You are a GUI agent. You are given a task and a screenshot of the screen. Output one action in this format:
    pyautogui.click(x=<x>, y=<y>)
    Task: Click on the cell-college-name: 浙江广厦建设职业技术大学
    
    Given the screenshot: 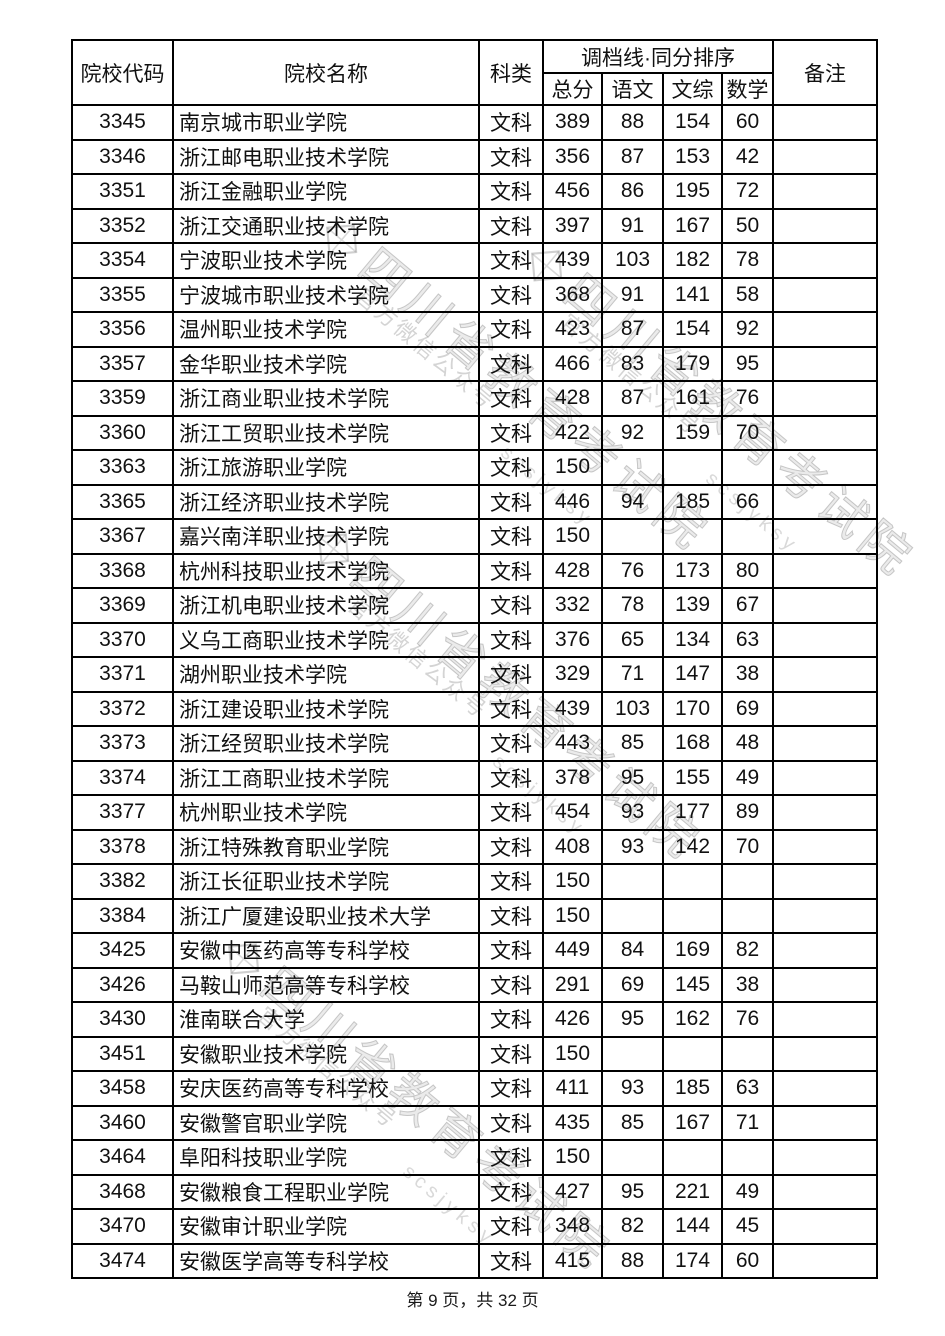 What is the action you would take?
    pyautogui.click(x=326, y=915)
    